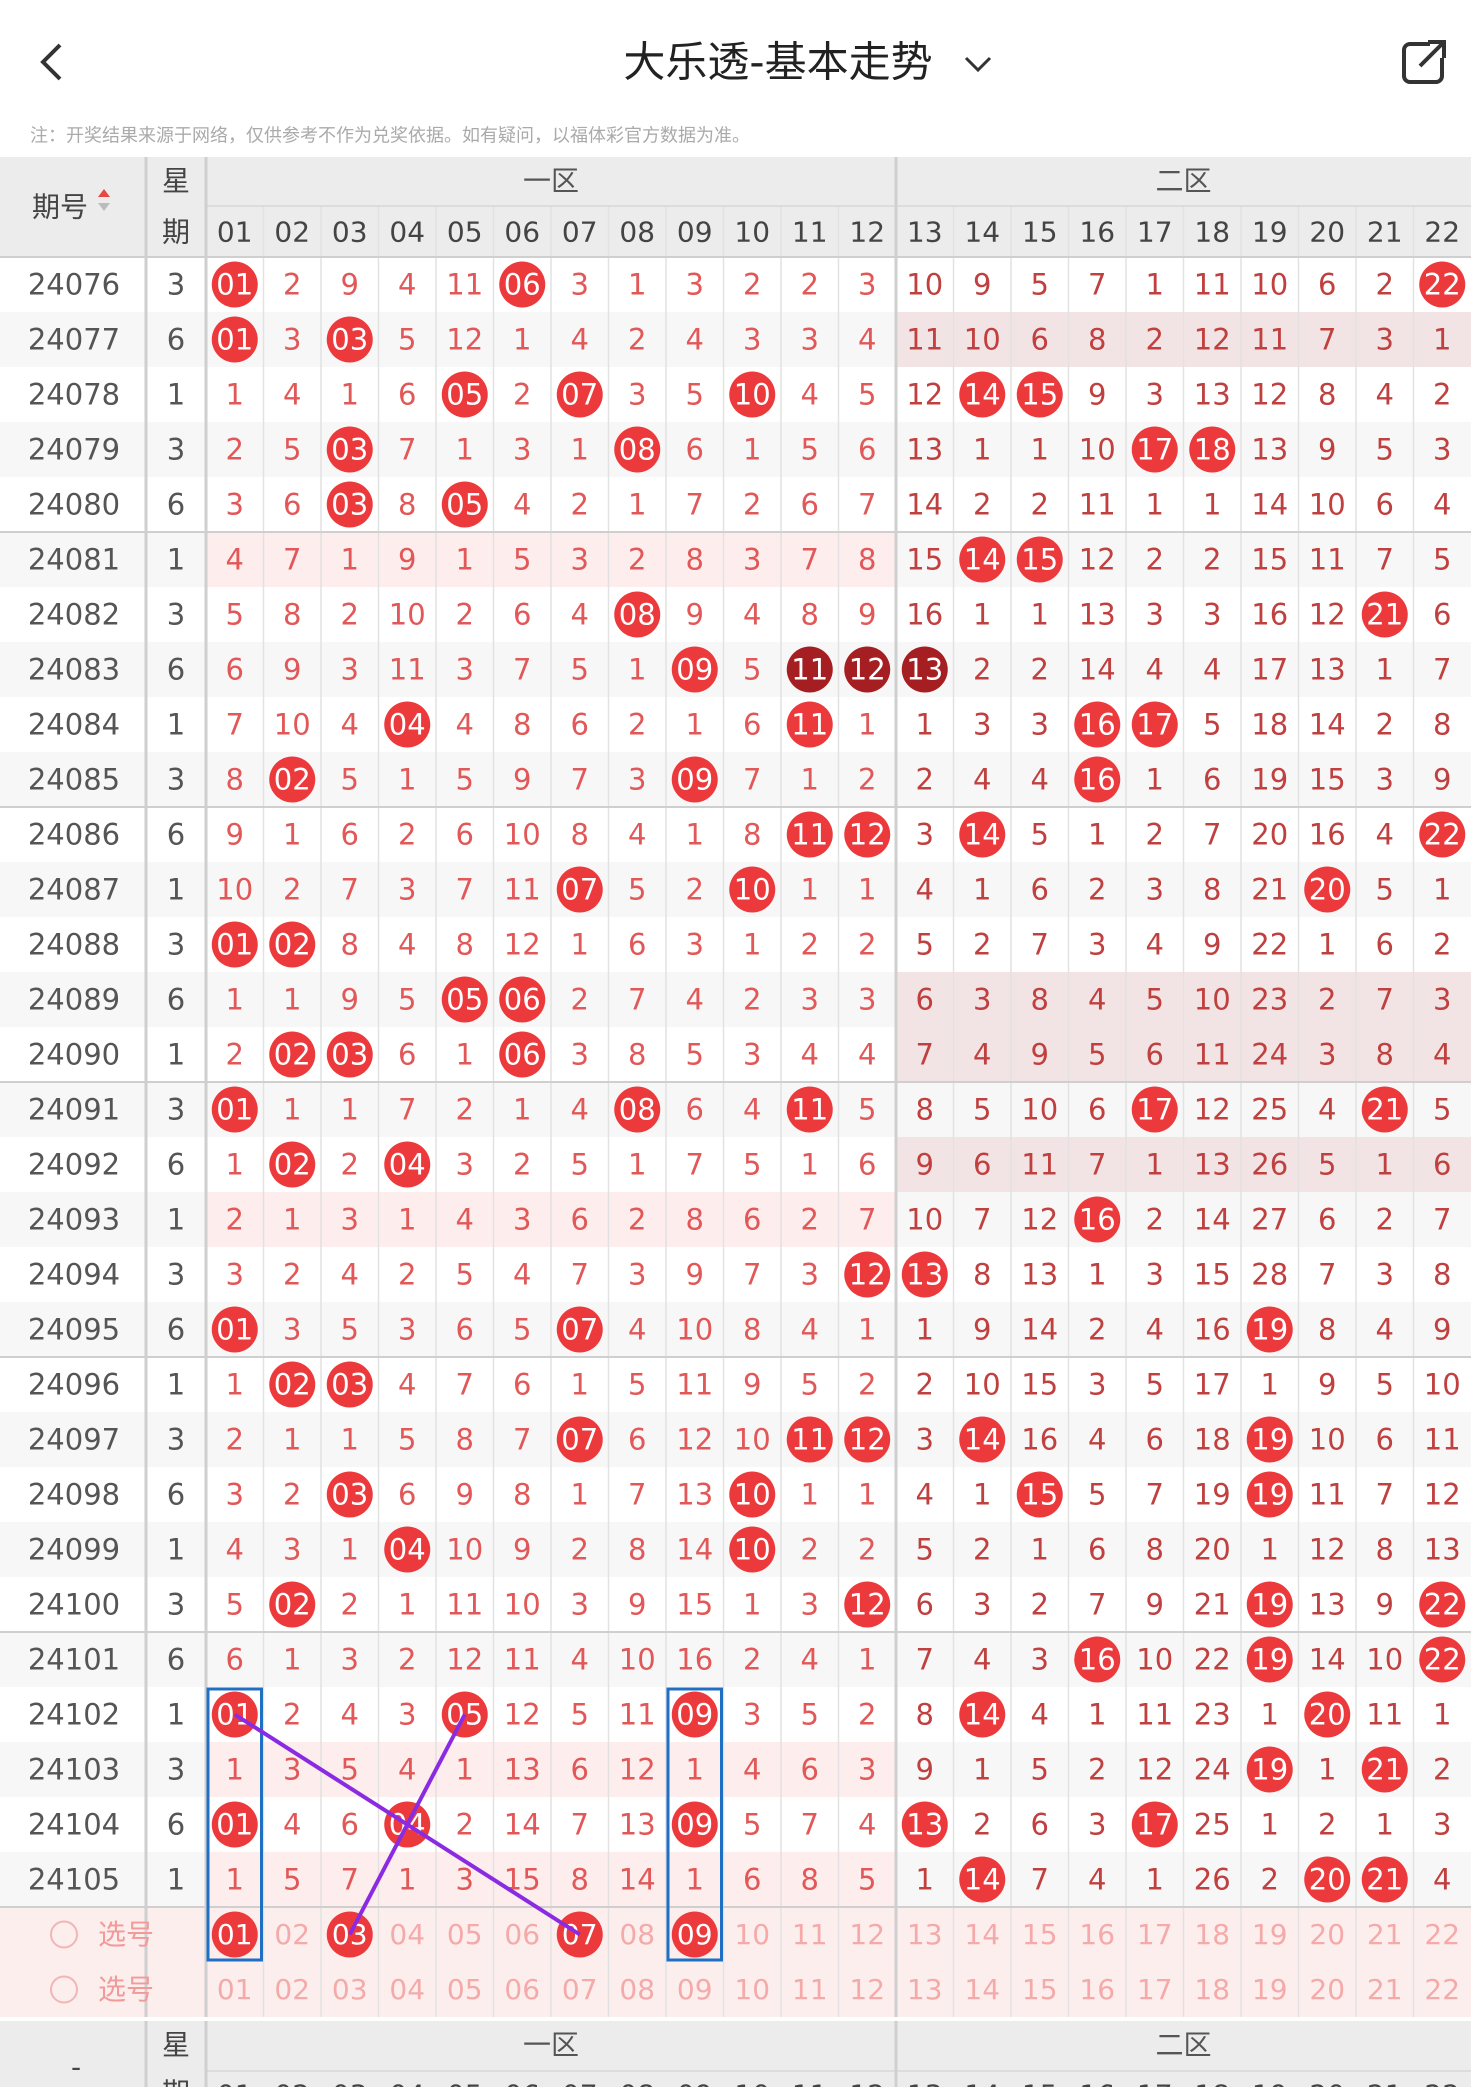 The image size is (1471, 2087). What do you see at coordinates (176, 1165) in the screenshot?
I see `weekday: 6` at bounding box center [176, 1165].